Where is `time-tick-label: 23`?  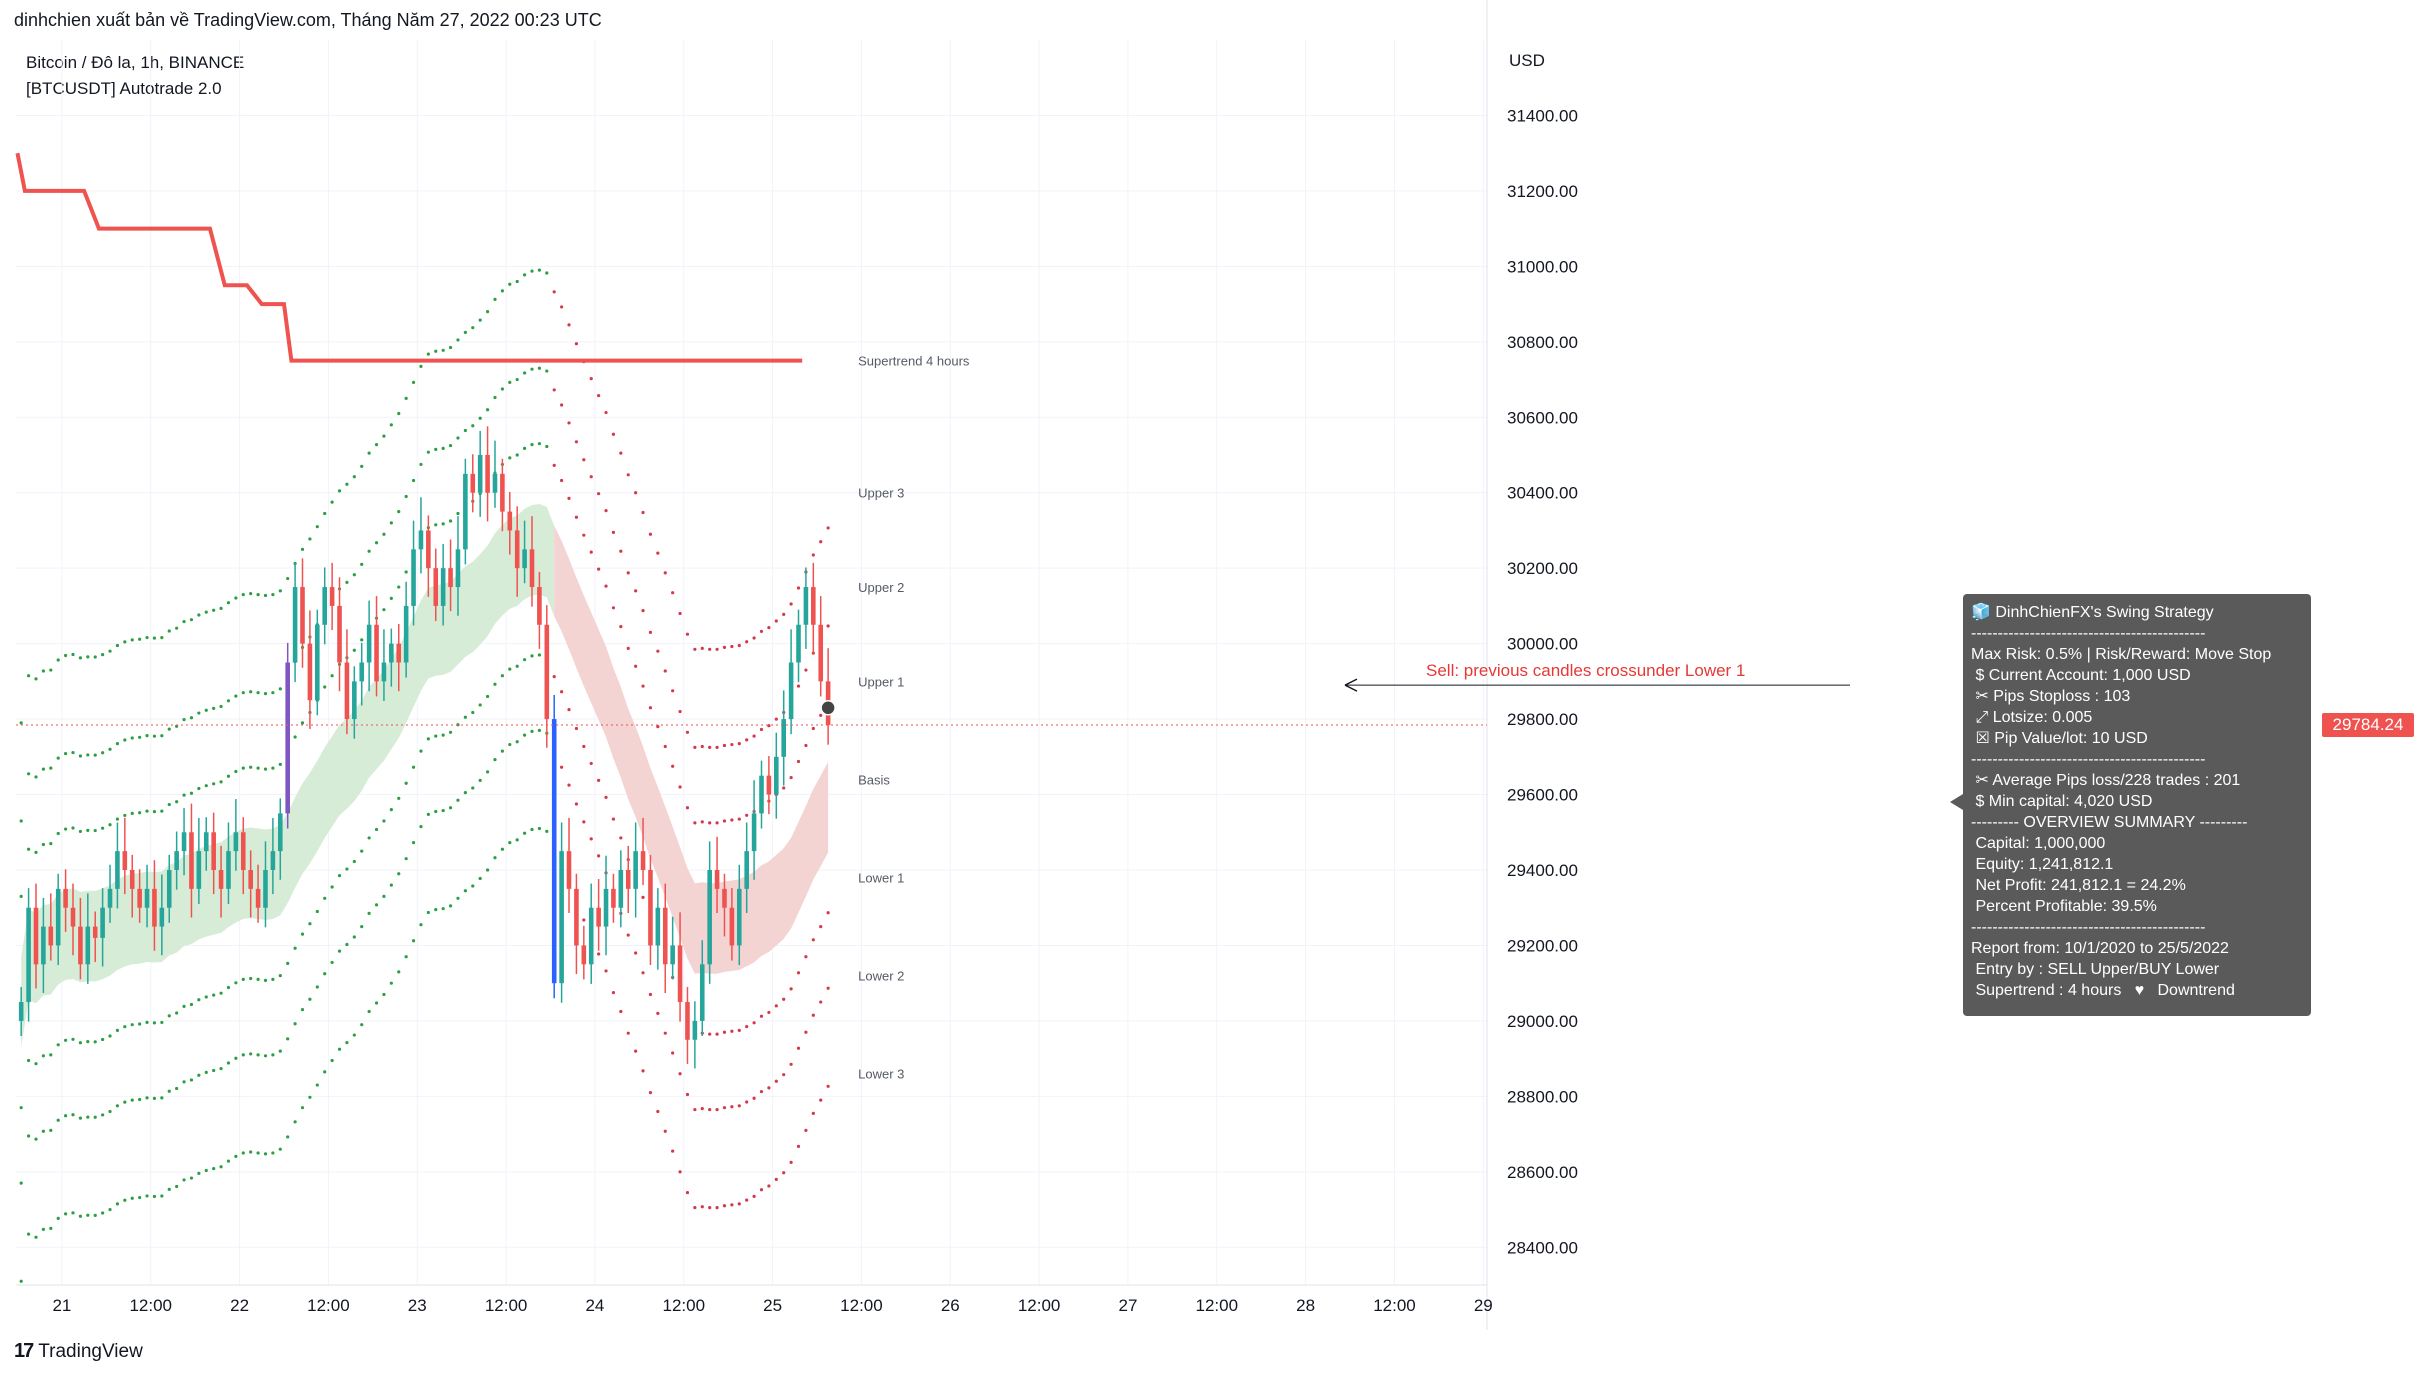
time-tick-label: 23 is located at coordinates (417, 1305).